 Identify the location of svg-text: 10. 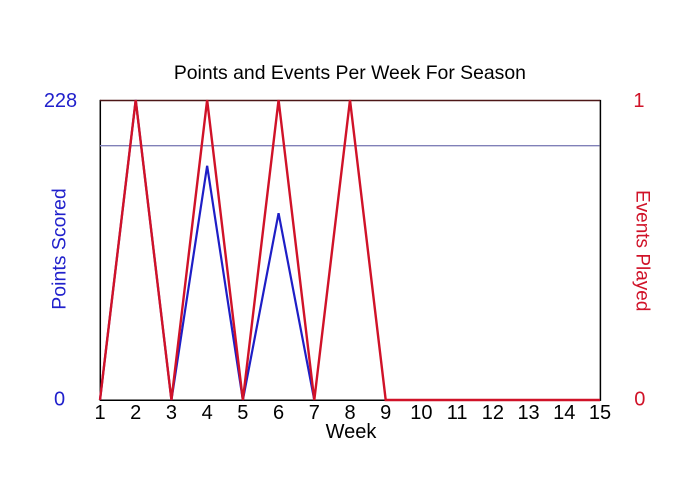
(421, 413).